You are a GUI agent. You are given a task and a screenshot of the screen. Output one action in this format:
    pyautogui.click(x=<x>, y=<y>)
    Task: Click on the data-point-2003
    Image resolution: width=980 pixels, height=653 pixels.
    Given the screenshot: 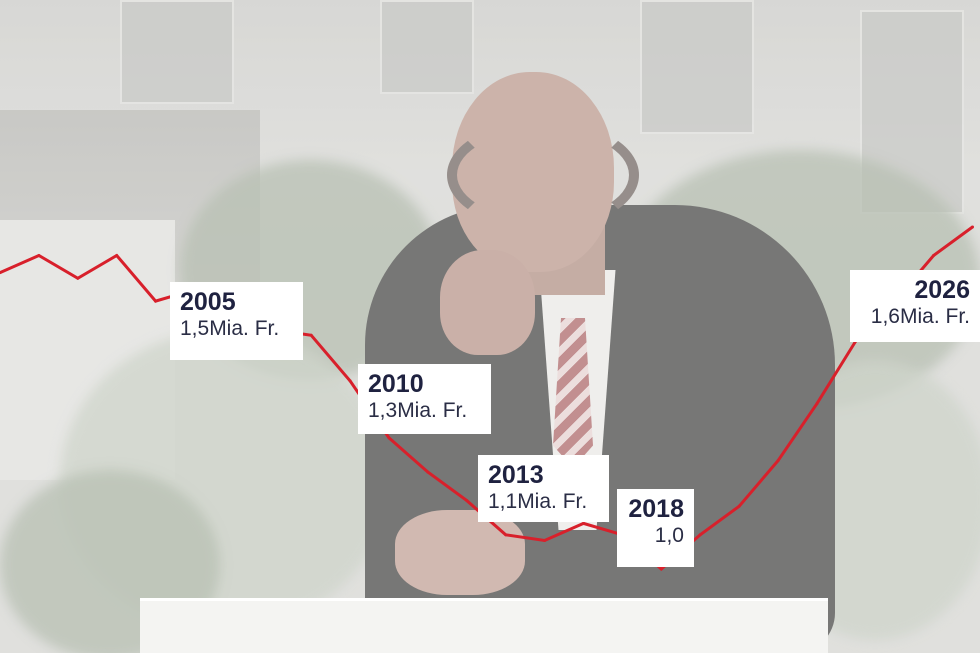 What is the action you would take?
    pyautogui.click(x=78, y=278)
    